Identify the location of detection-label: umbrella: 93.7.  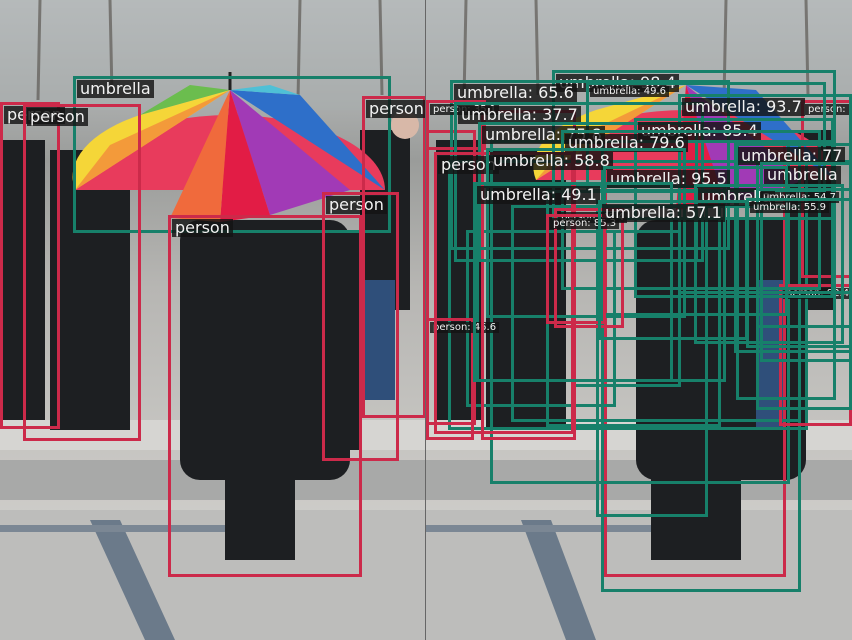
(743, 107).